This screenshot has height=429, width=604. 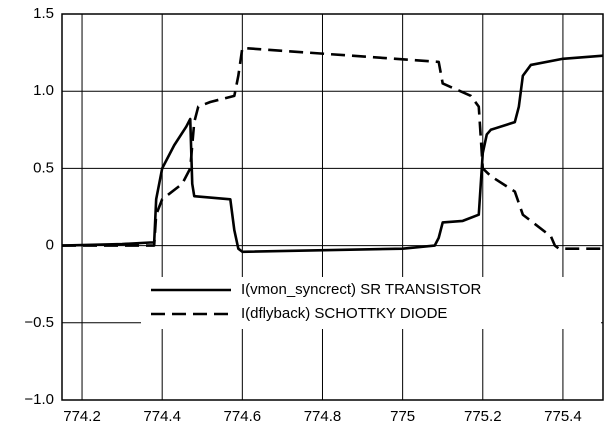 What do you see at coordinates (43, 13) in the screenshot?
I see `y-tick-label: 1.5` at bounding box center [43, 13].